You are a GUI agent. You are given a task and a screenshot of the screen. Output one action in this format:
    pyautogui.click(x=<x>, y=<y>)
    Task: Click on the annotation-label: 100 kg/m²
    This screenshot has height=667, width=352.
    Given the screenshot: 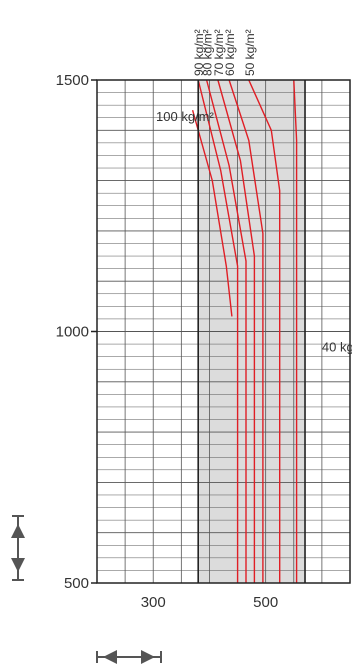 What is the action you would take?
    pyautogui.click(x=185, y=116)
    